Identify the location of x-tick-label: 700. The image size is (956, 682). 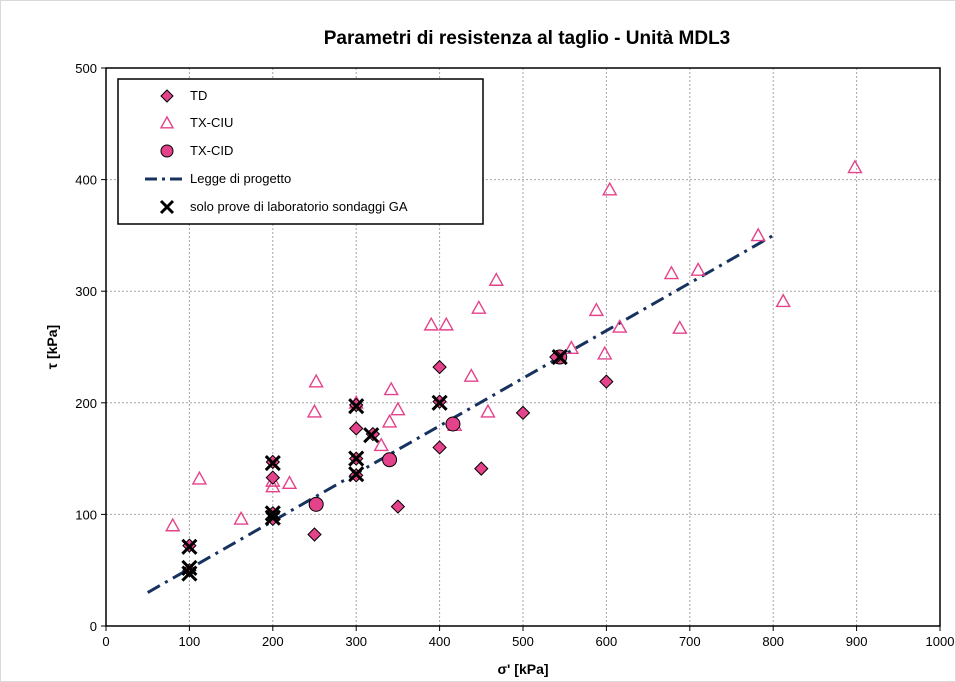
(690, 641).